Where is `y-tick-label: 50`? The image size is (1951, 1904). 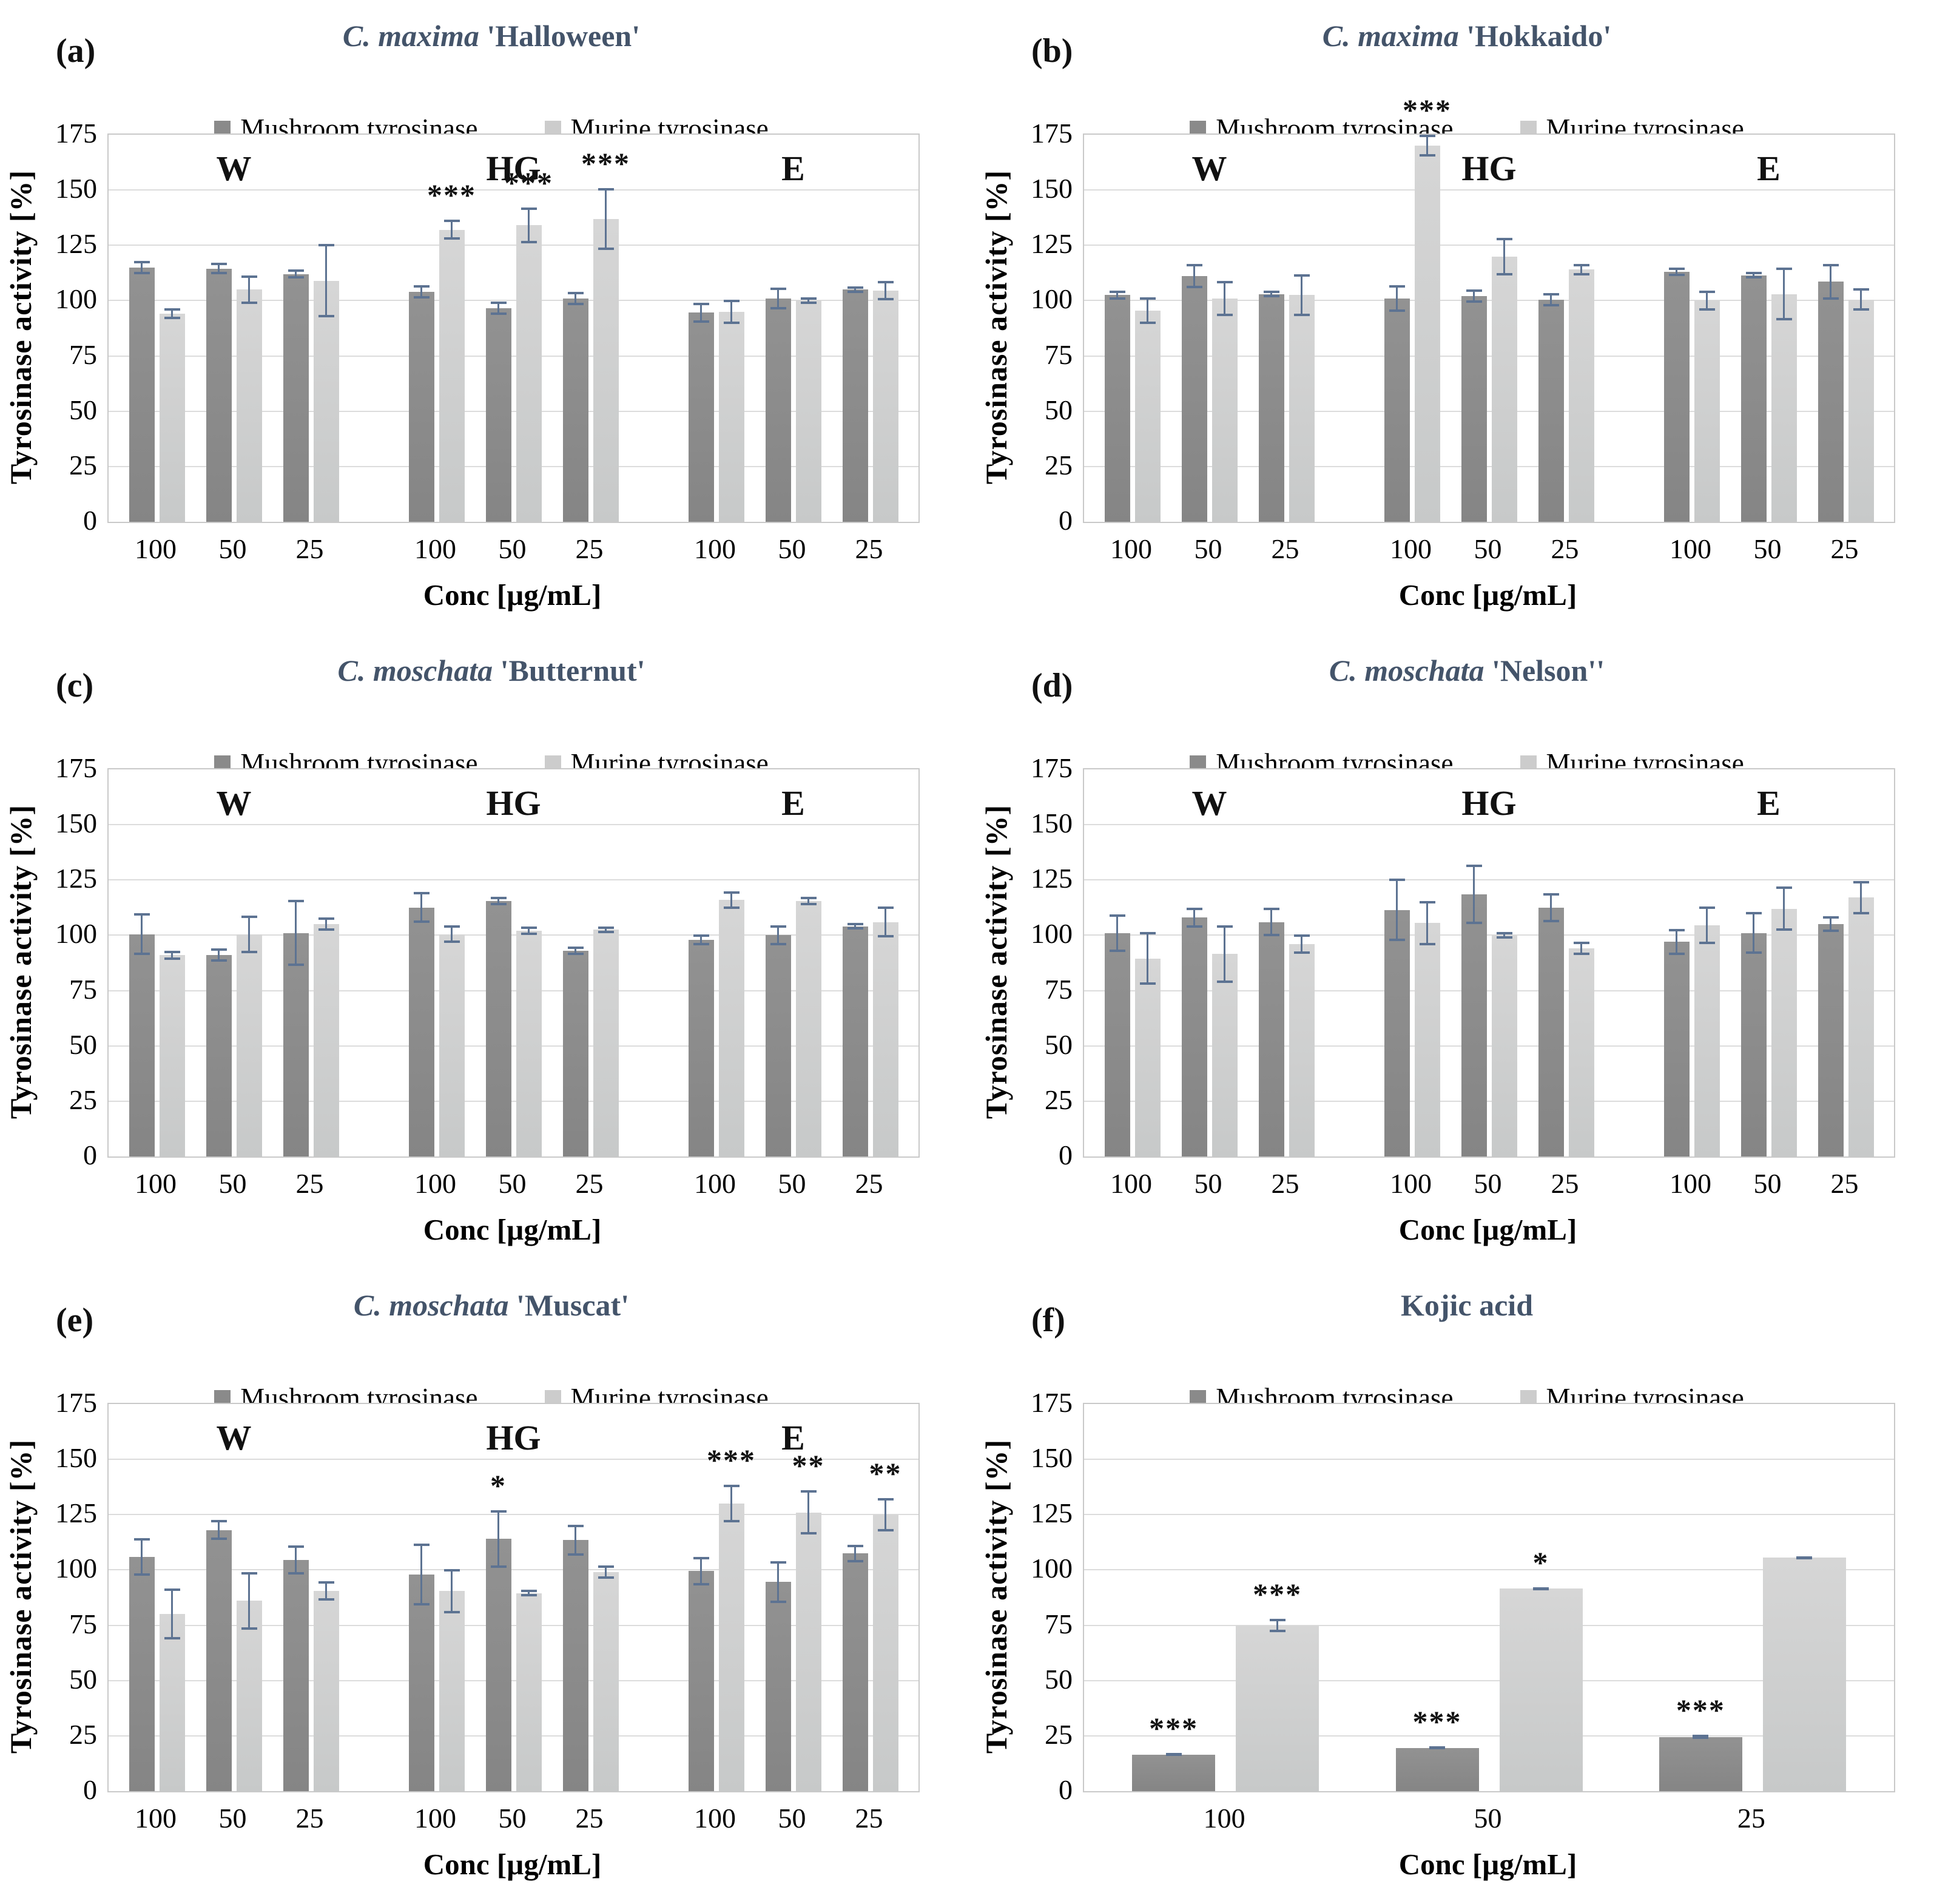
y-tick-label: 50 is located at coordinates (83, 1044).